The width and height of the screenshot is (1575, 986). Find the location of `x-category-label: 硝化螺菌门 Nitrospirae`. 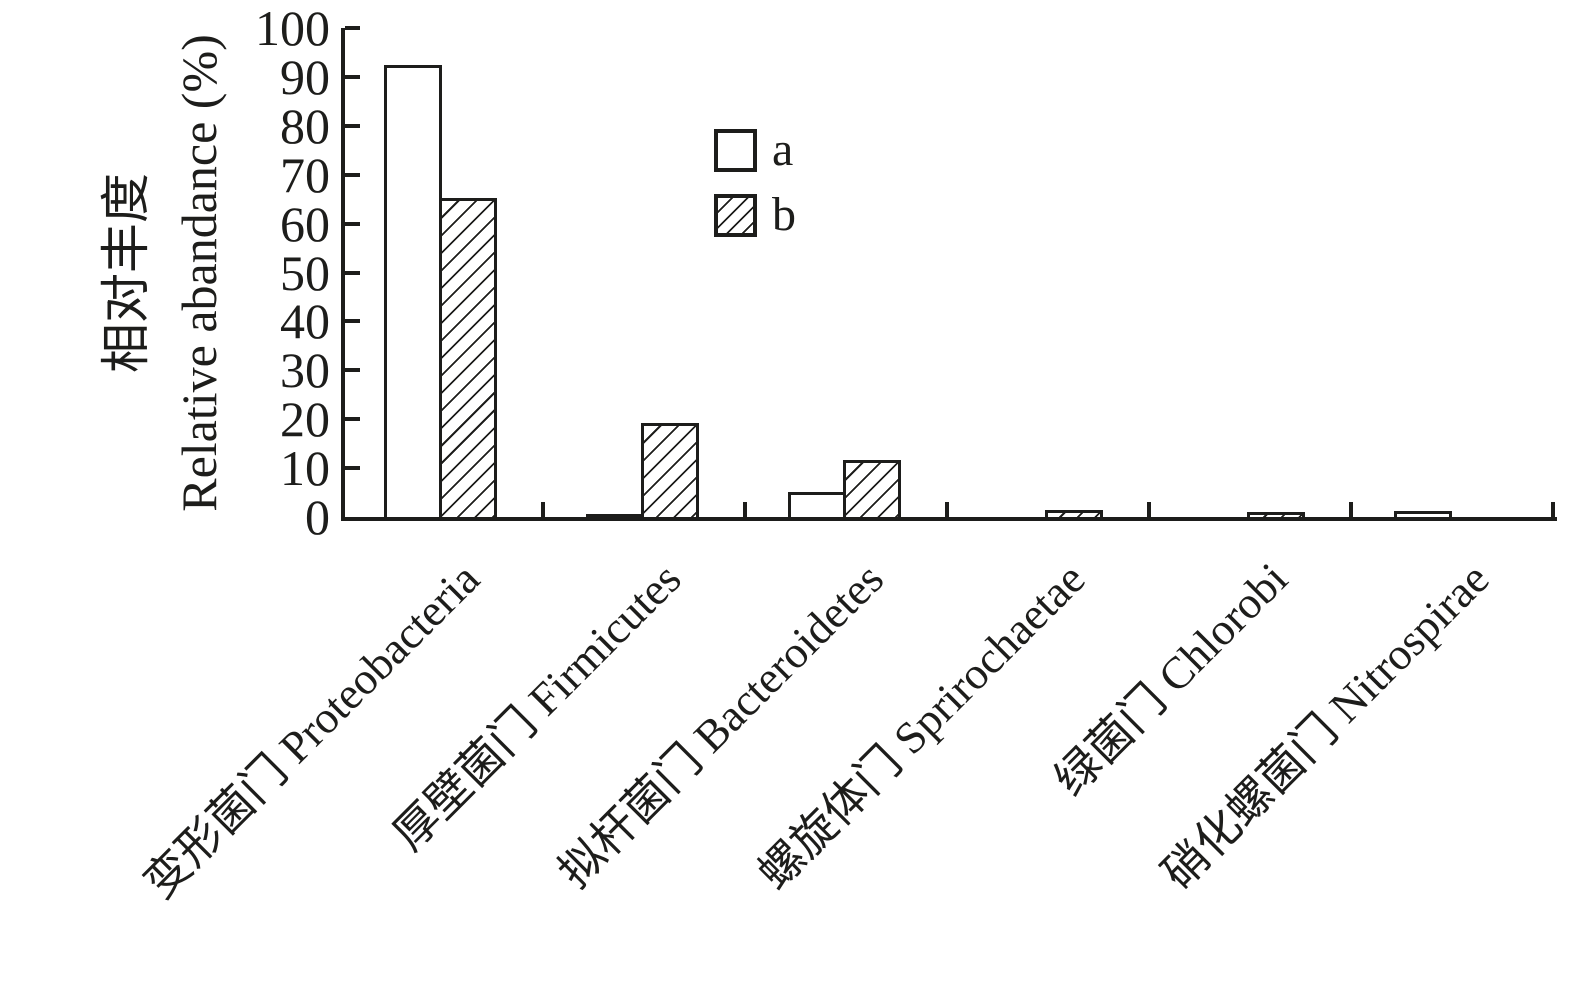

x-category-label: 硝化螺菌门 Nitrospirae is located at coordinates (1326, 726).